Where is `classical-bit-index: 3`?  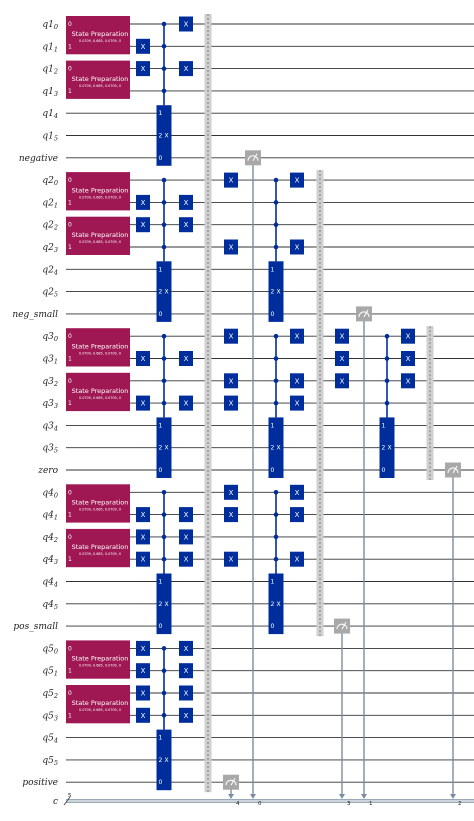 classical-bit-index: 3 is located at coordinates (349, 804).